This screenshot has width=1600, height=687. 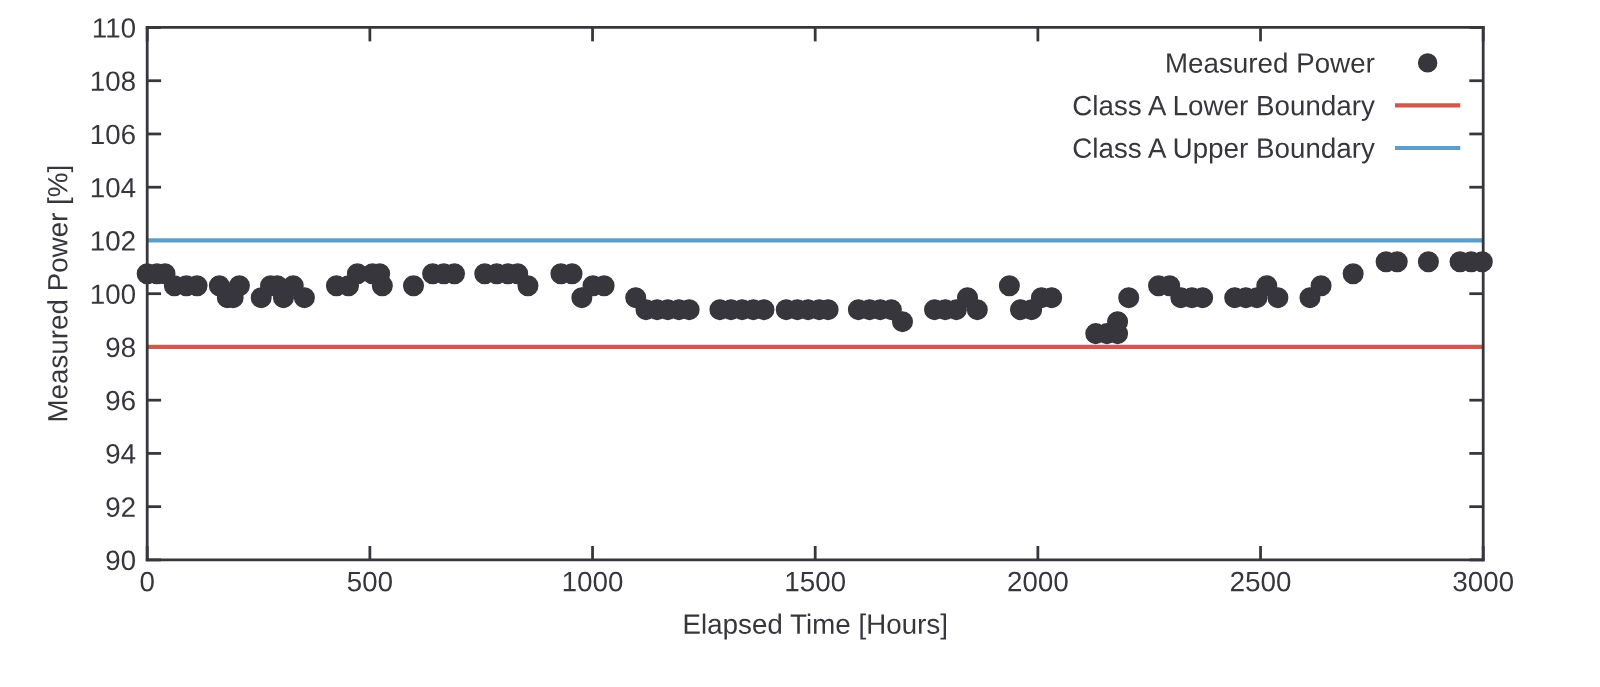 I want to click on x-tick-label: 2000, so click(x=1038, y=581).